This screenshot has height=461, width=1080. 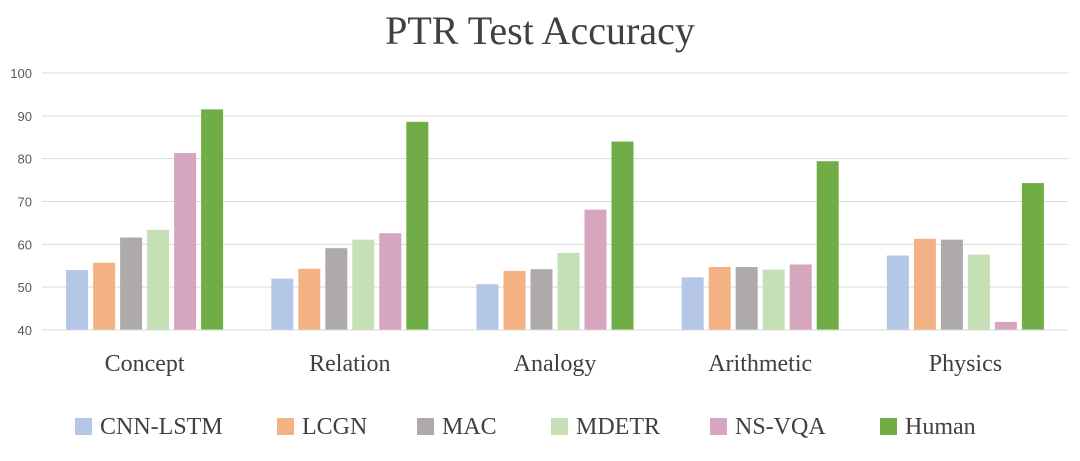 What do you see at coordinates (692, 303) in the screenshot?
I see `bar-cnn-lstm-arithmetic` at bounding box center [692, 303].